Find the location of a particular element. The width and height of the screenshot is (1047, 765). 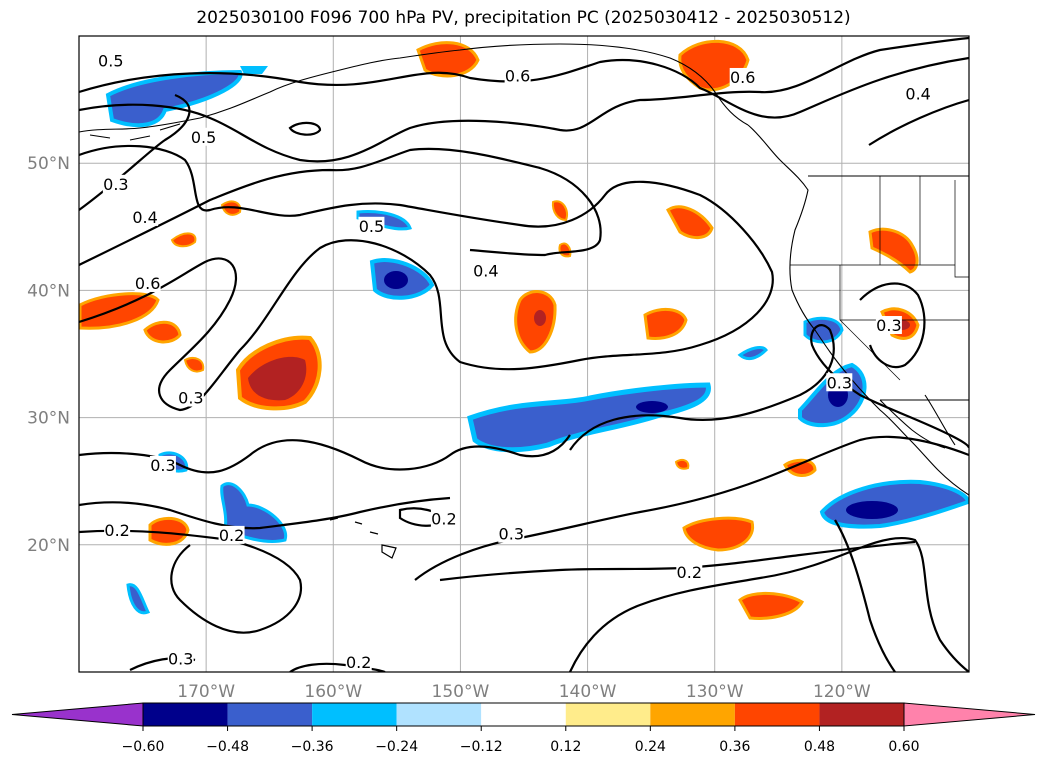

colorbar-tick-label: −0.12 is located at coordinates (481, 747).